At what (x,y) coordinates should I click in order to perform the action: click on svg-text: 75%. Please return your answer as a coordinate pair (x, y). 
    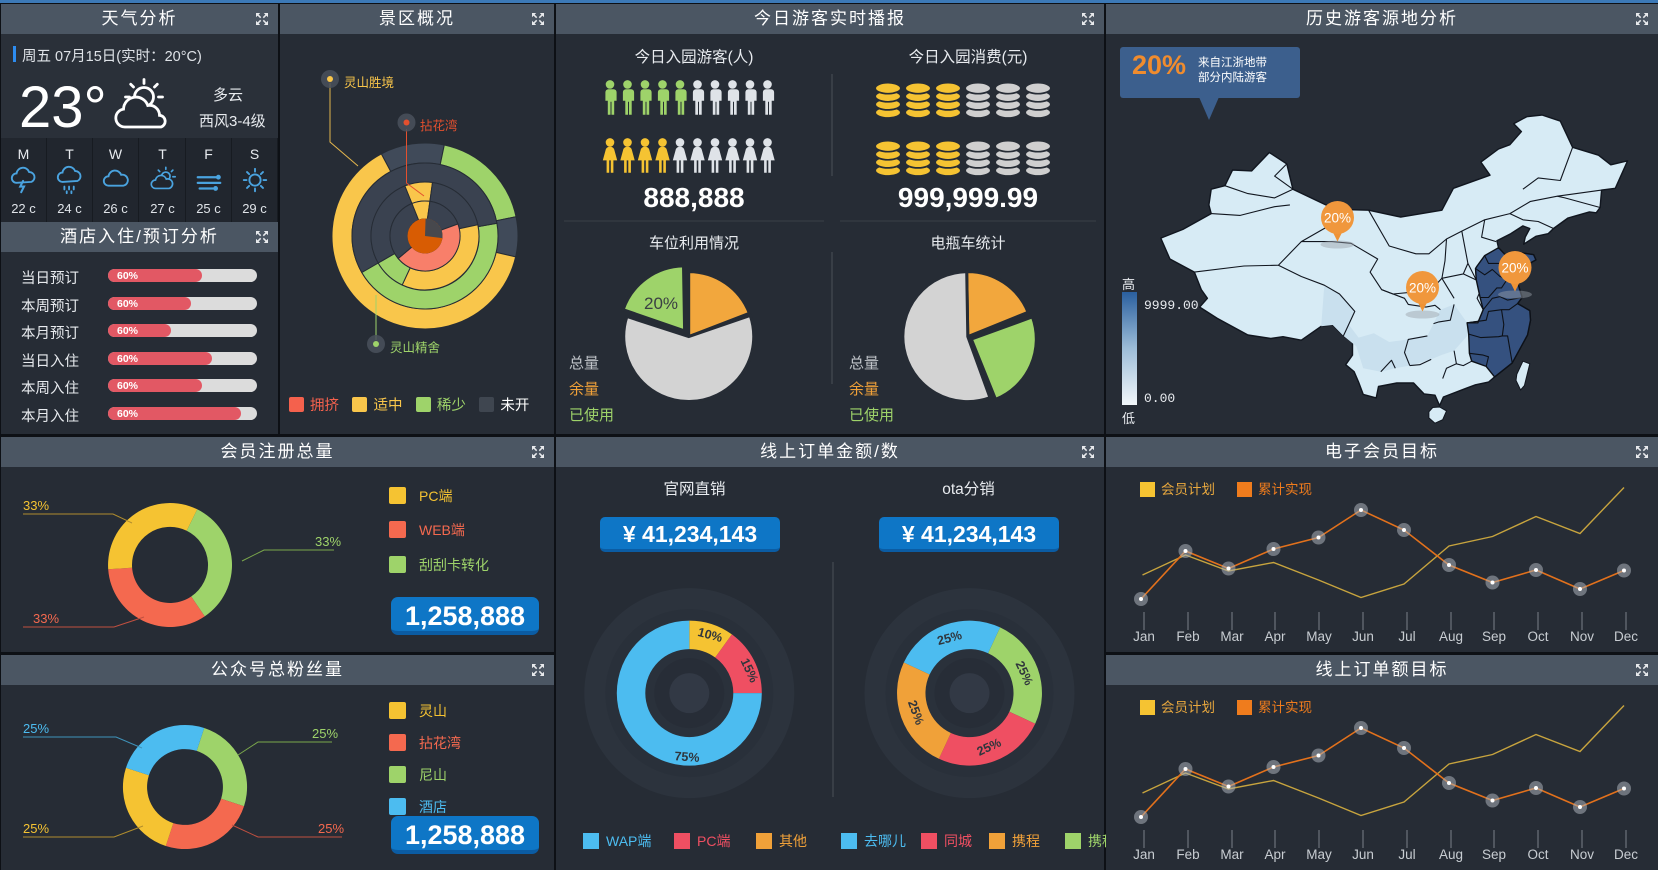
    Looking at the image, I should click on (687, 757).